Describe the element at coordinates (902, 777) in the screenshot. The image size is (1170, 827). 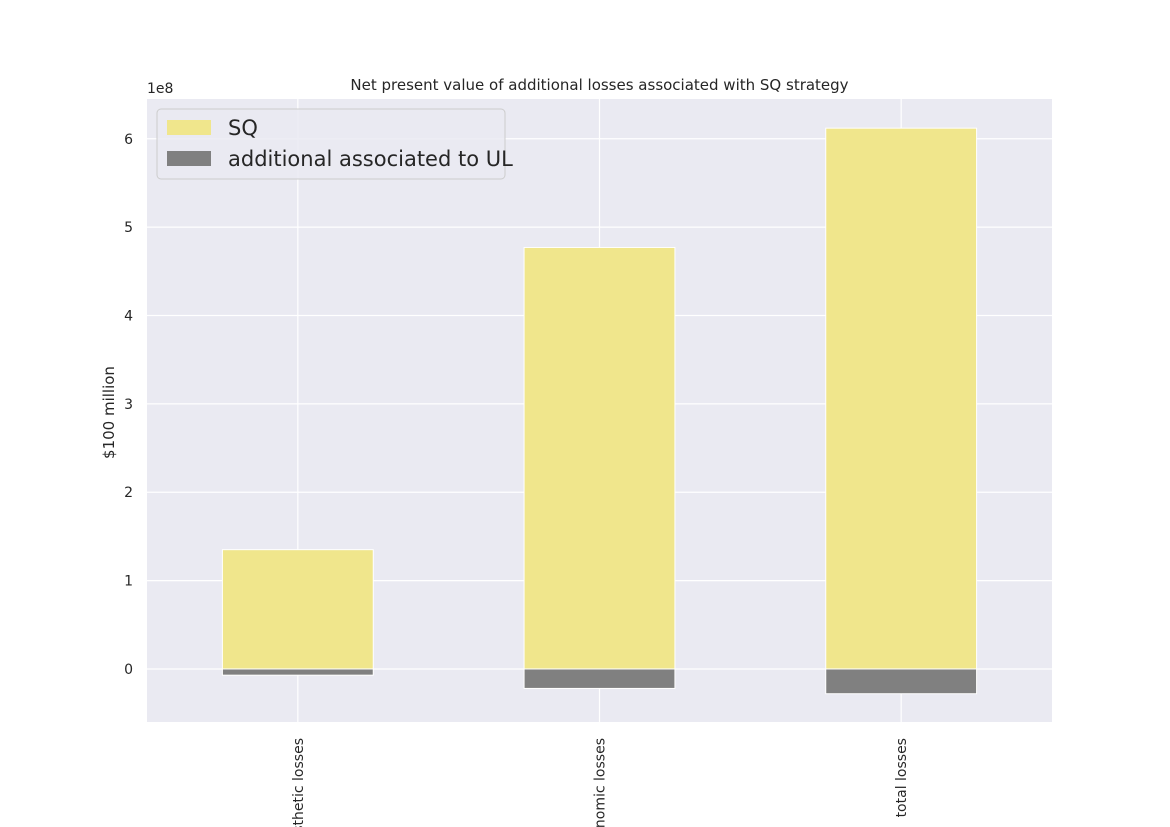
I see `x-tick-label: total losses` at that location.